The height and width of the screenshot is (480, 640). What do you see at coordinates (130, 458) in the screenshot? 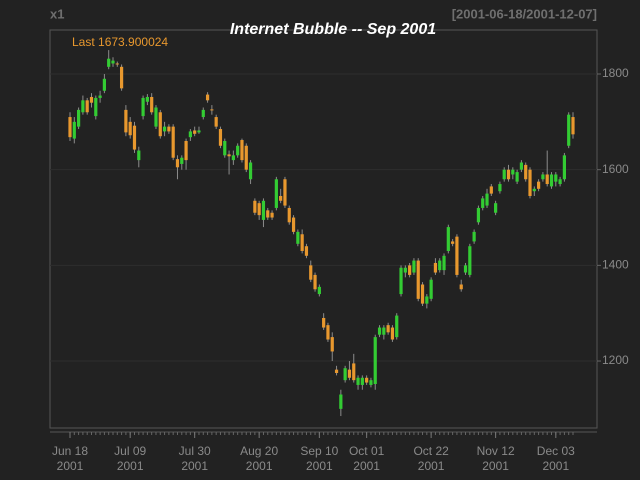
I see `x-tick-label: Jul 09 2001` at bounding box center [130, 458].